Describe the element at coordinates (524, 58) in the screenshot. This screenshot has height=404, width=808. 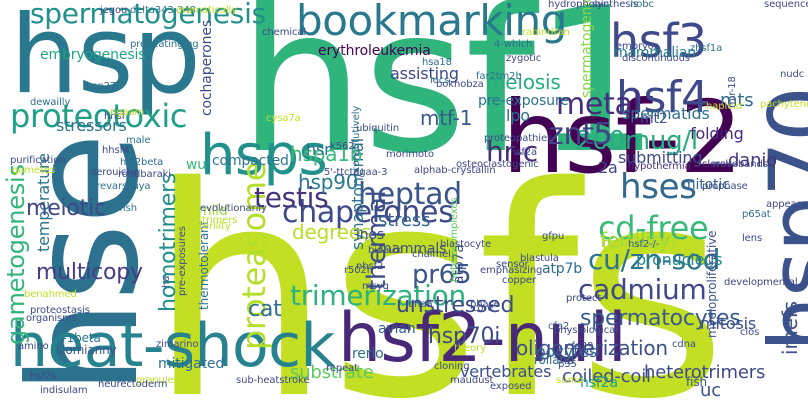
I see `word-zygotic: zygotic` at that location.